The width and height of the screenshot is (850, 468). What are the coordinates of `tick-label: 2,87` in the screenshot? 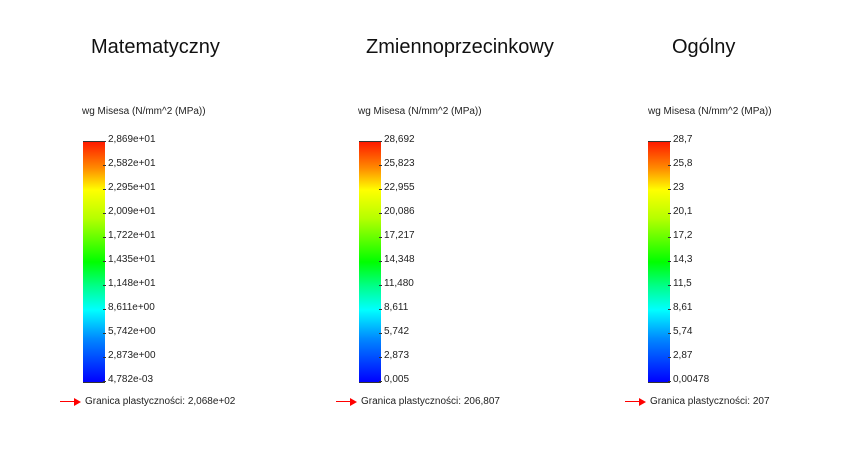 It's located at (683, 355).